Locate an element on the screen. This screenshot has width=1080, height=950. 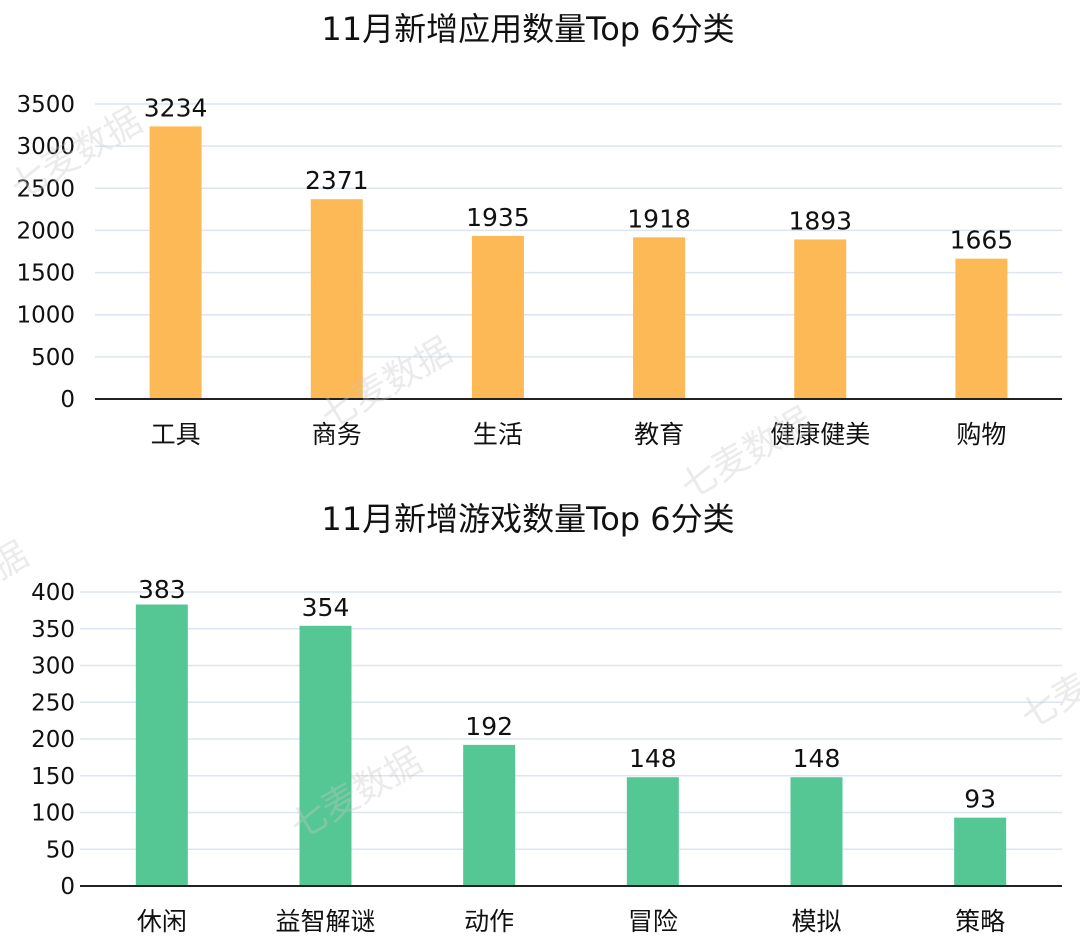
y-tick-label: 2500 is located at coordinates (45, 189).